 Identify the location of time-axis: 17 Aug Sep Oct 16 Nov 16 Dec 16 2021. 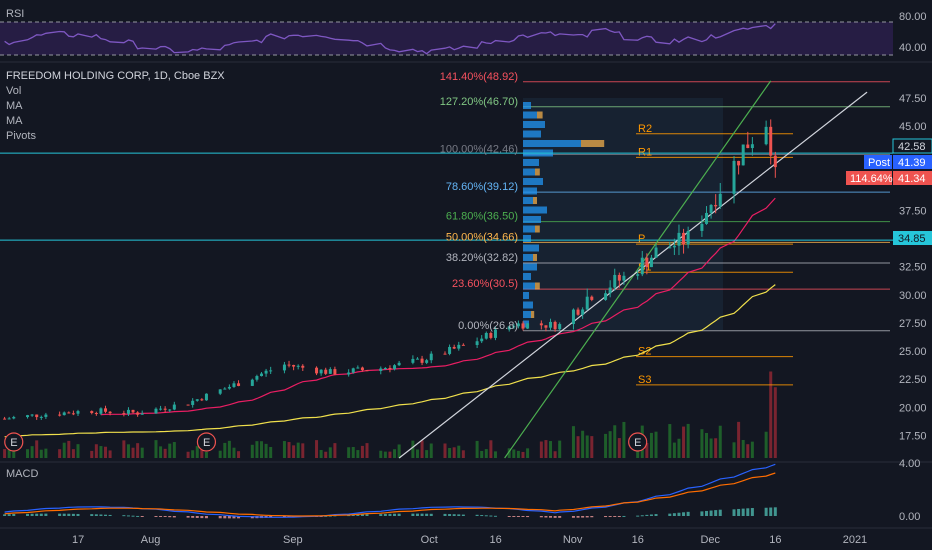
(469, 540).